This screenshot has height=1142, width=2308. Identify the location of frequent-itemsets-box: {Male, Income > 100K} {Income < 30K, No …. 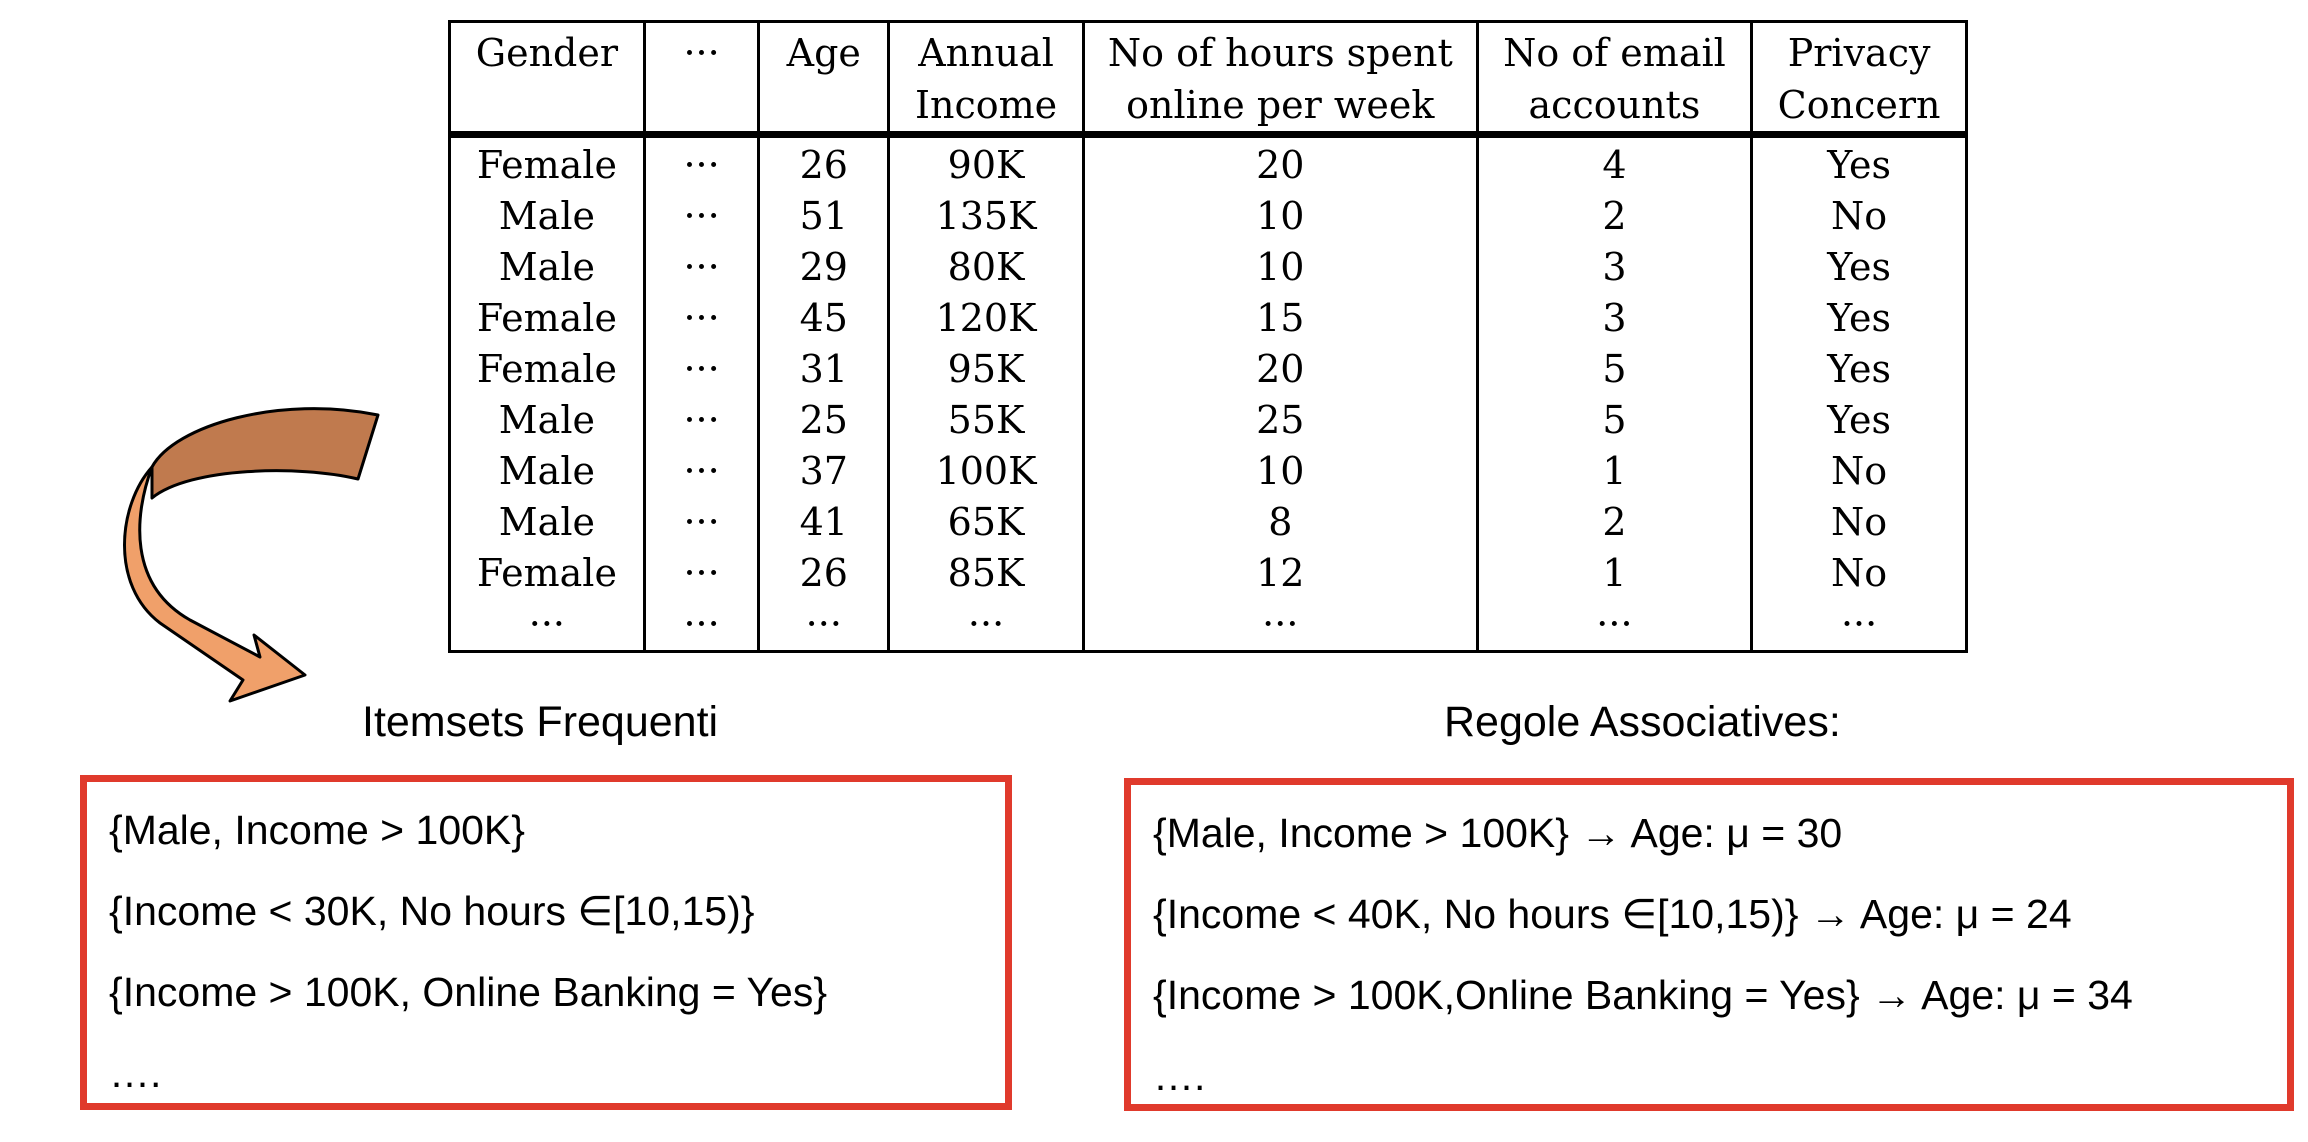
(546, 942).